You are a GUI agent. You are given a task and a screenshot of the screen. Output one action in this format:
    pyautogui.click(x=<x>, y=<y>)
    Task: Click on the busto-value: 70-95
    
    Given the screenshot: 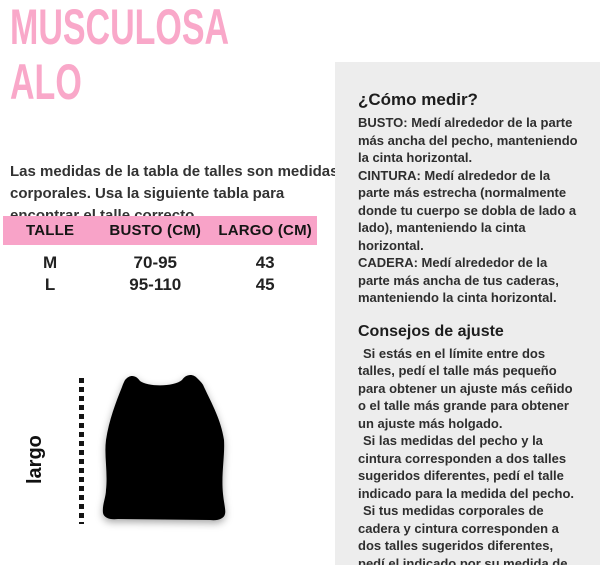 What is the action you would take?
    pyautogui.click(x=155, y=262)
    